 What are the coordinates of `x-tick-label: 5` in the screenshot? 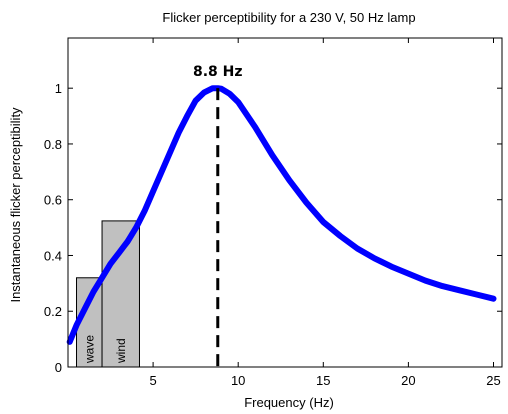 It's located at (152, 380).